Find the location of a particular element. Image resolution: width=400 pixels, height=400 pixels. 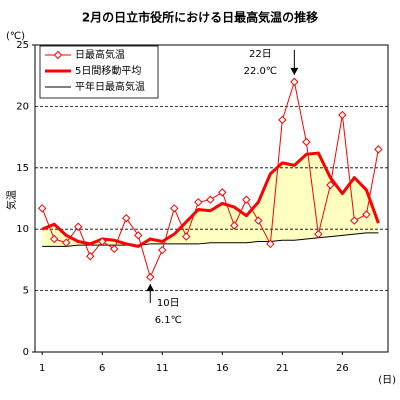

y-tick-label: 10 is located at coordinates (22, 229).